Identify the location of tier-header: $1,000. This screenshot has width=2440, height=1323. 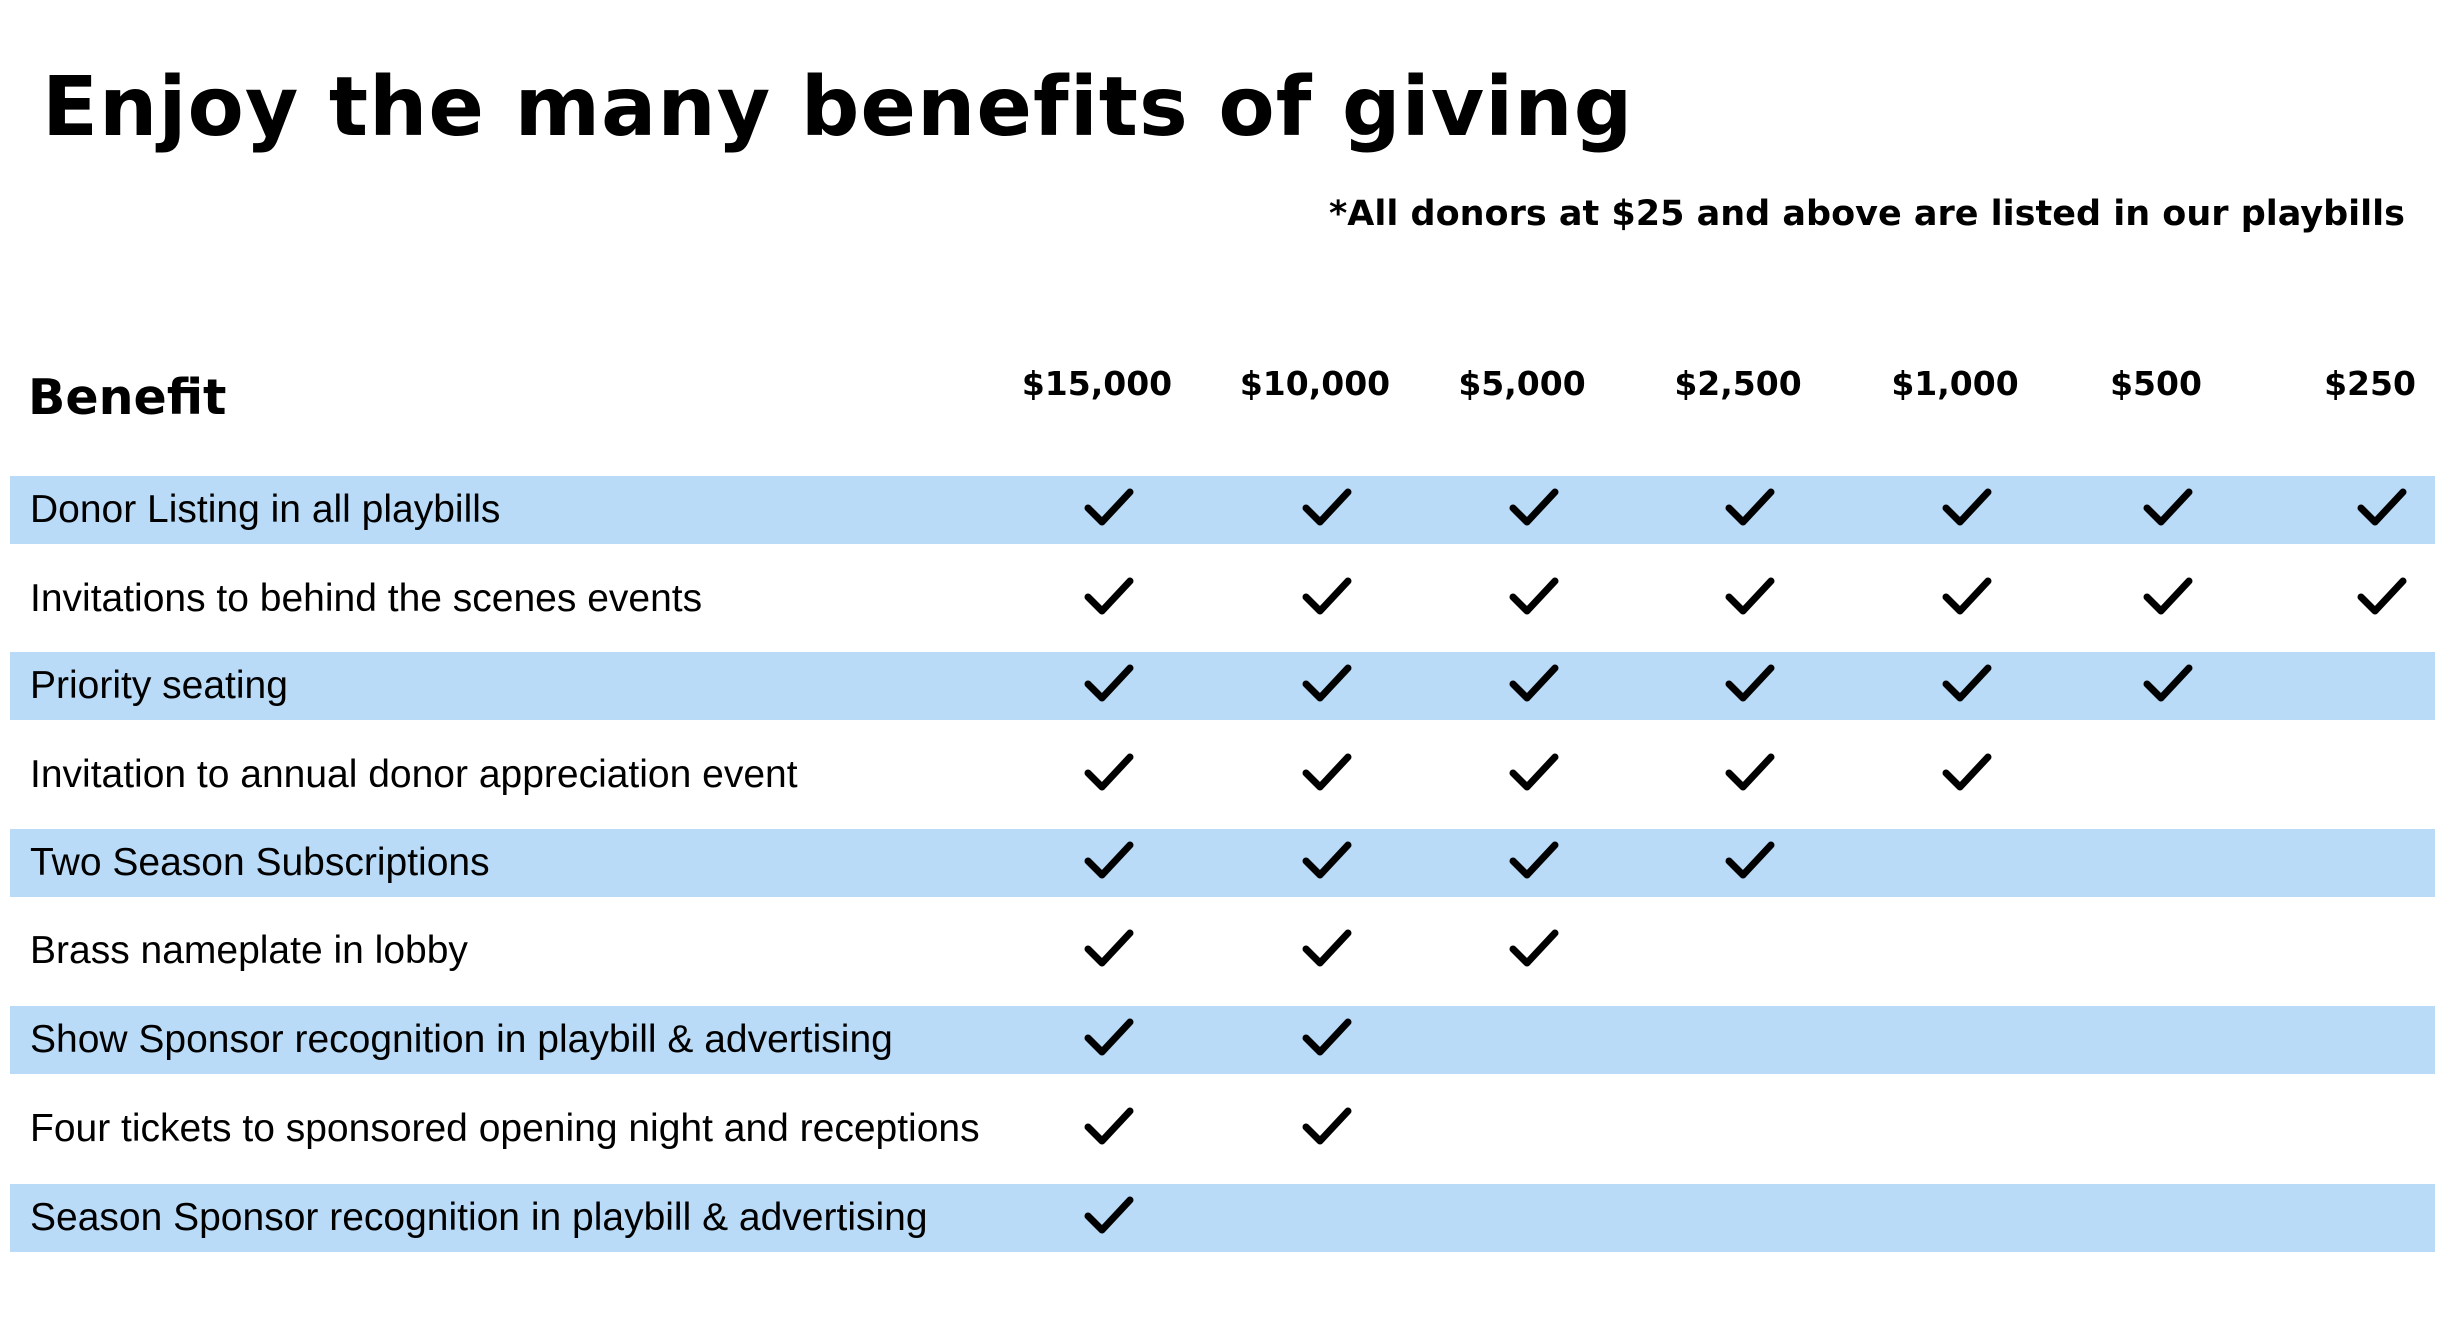
(1955, 383).